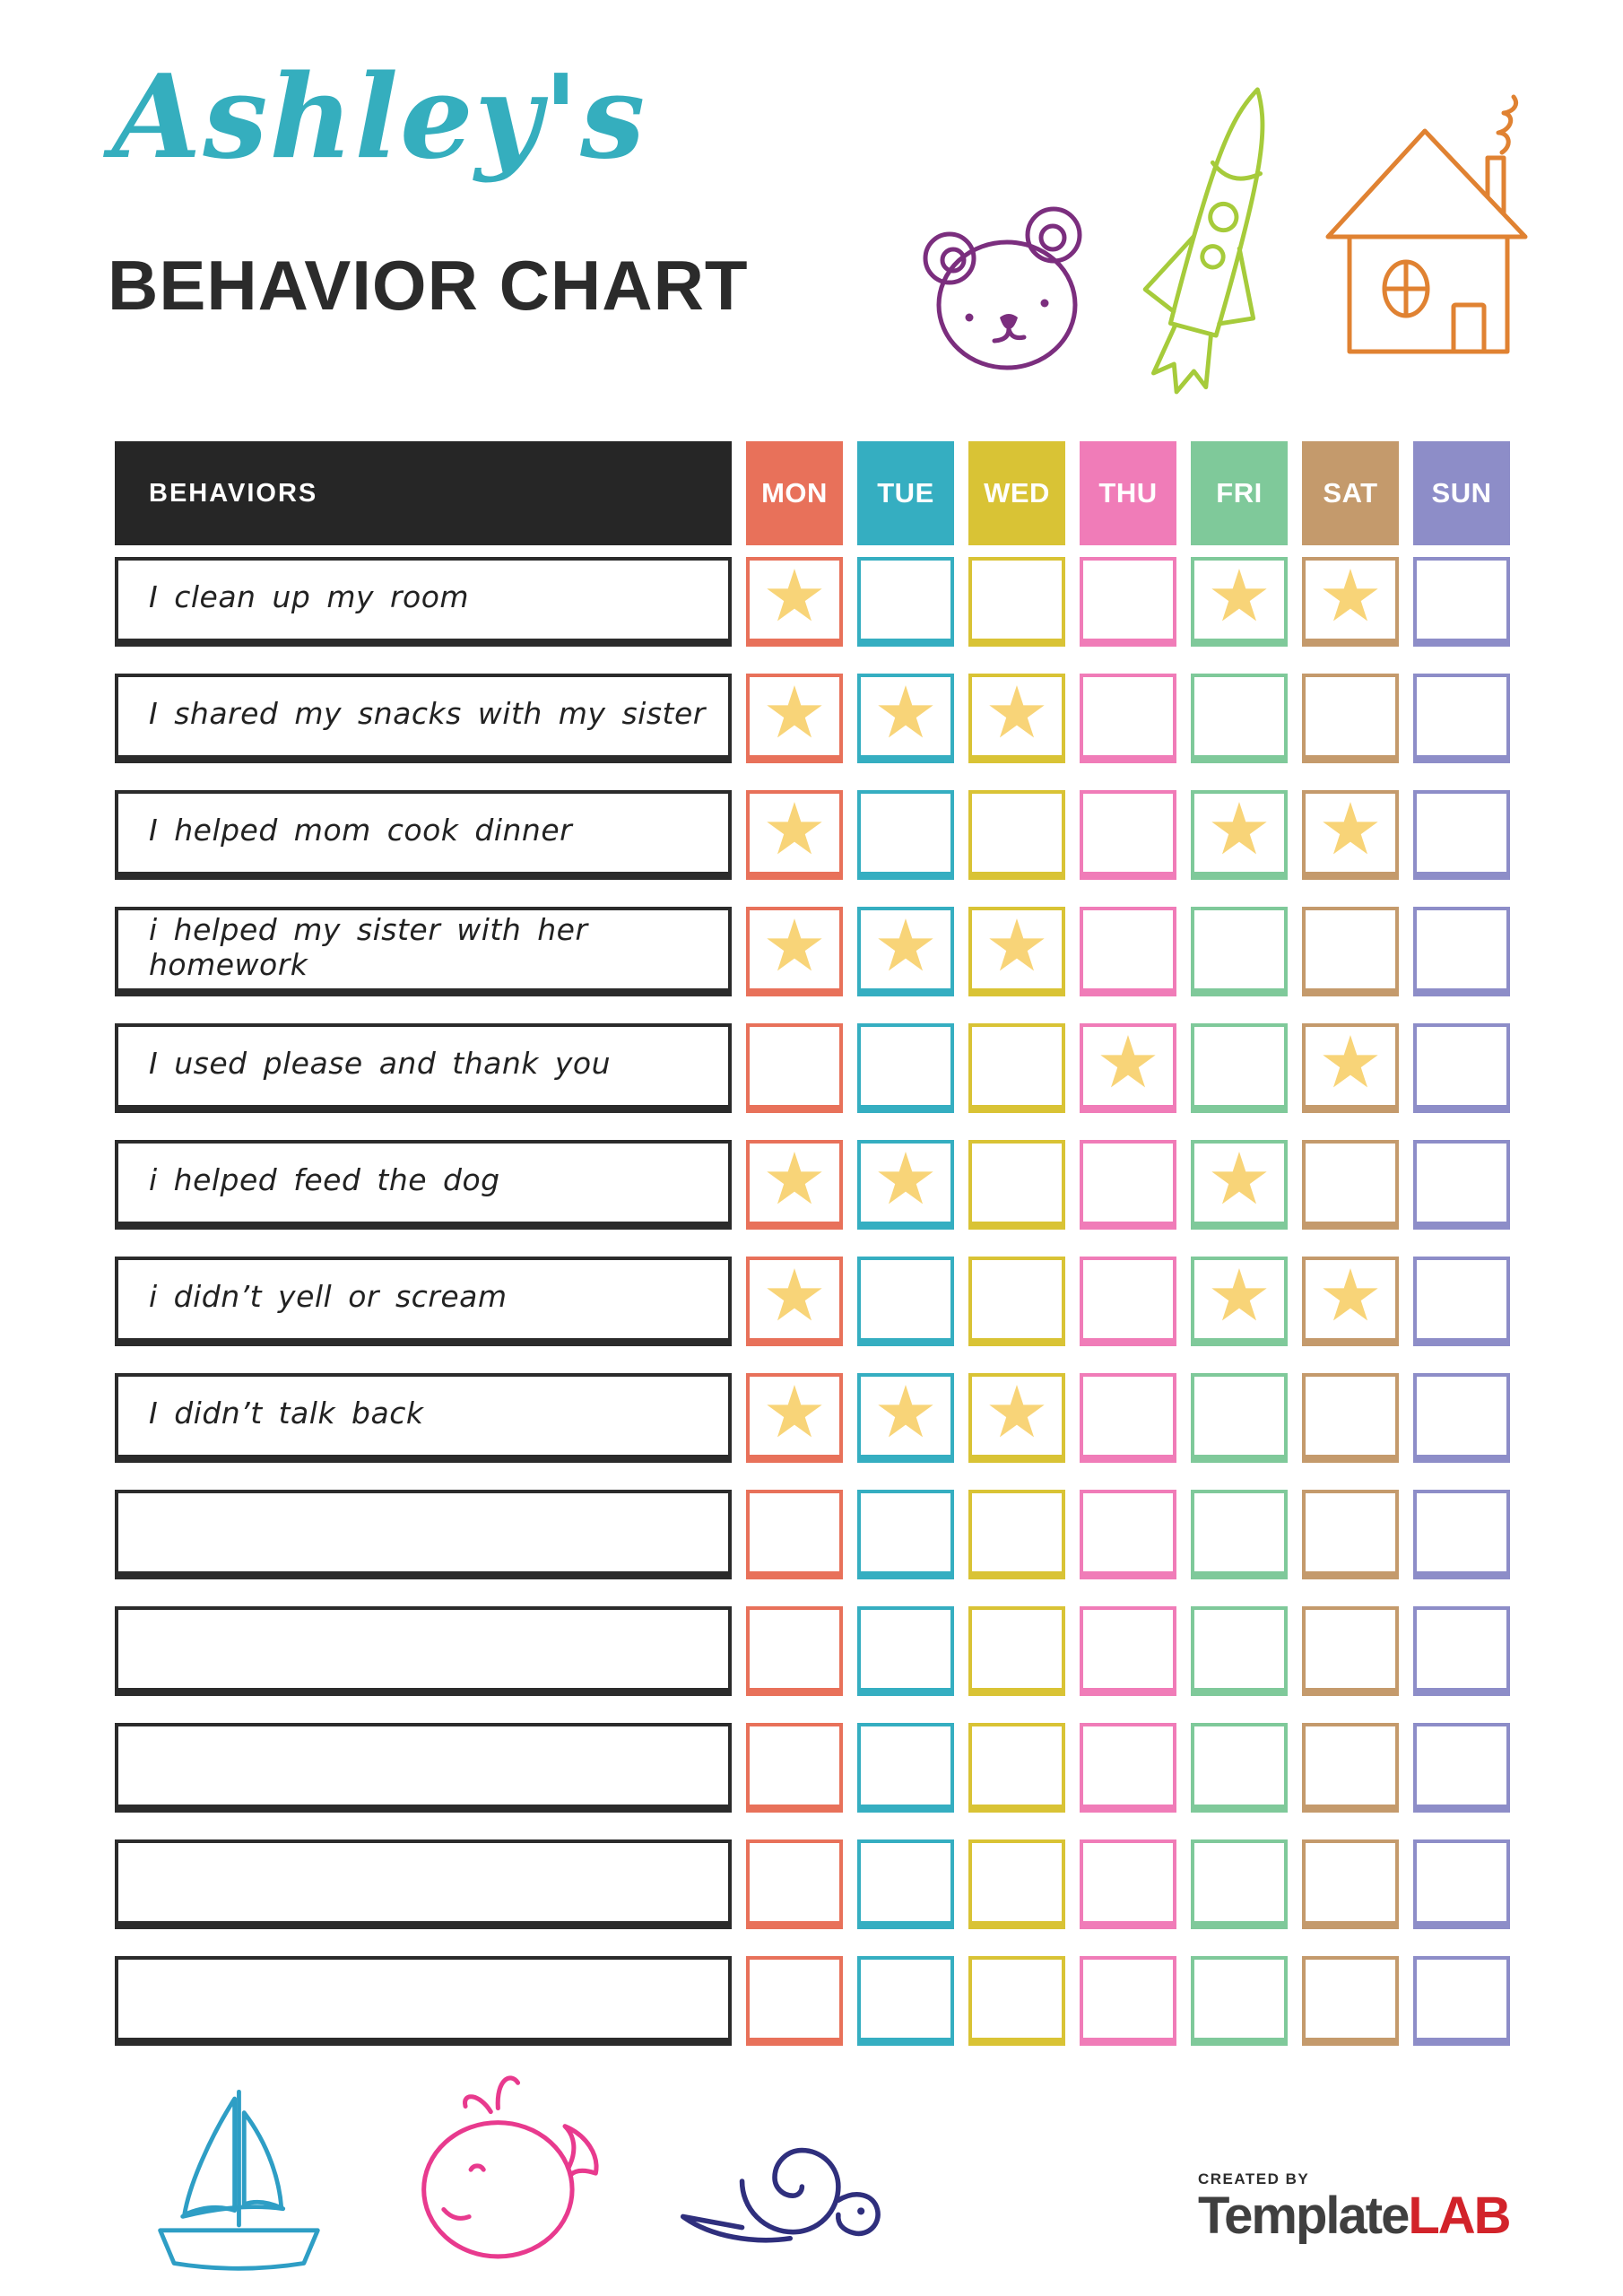 The height and width of the screenshot is (2296, 1623). I want to click on day-cell-thu: ★, so click(1128, 1068).